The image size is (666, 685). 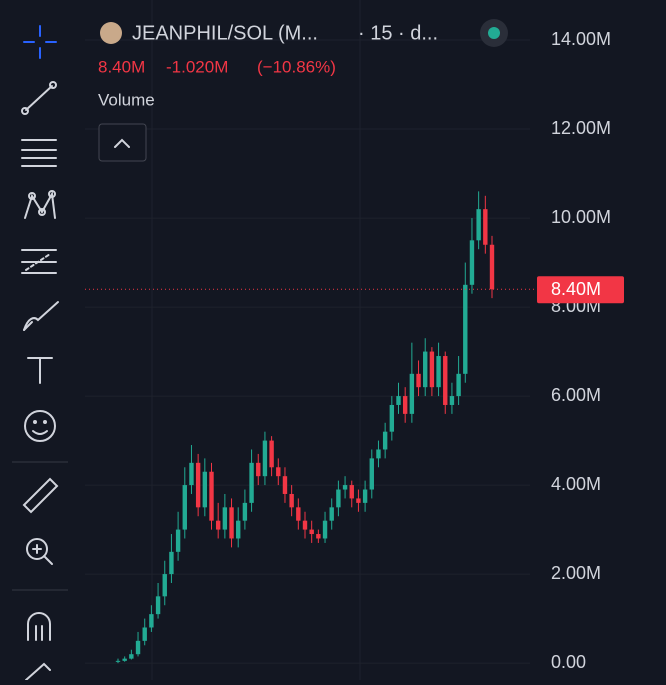 What do you see at coordinates (40, 426) in the screenshot?
I see `emoji-tool` at bounding box center [40, 426].